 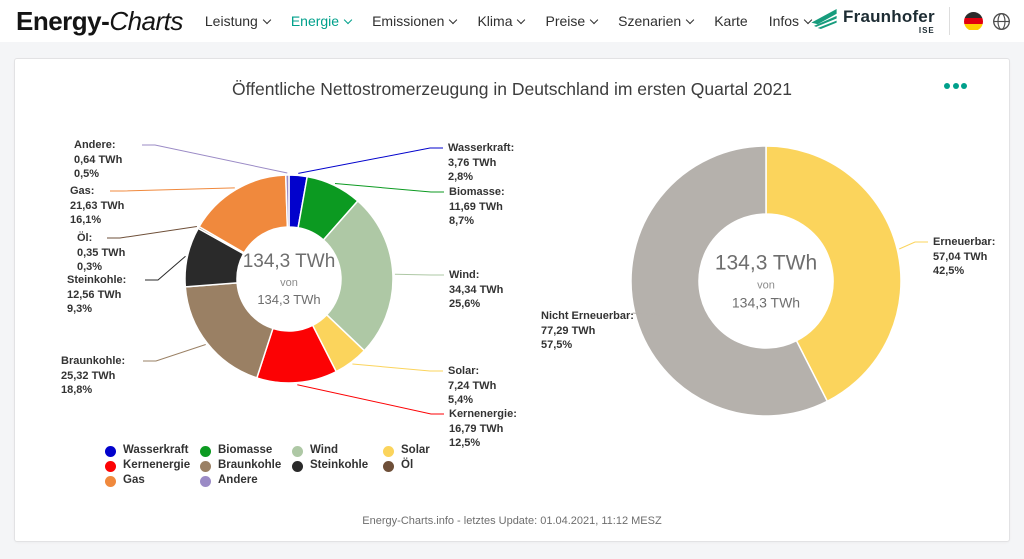 I want to click on fraunhofer-wordmark: Fraunhofer ISE, so click(x=889, y=21).